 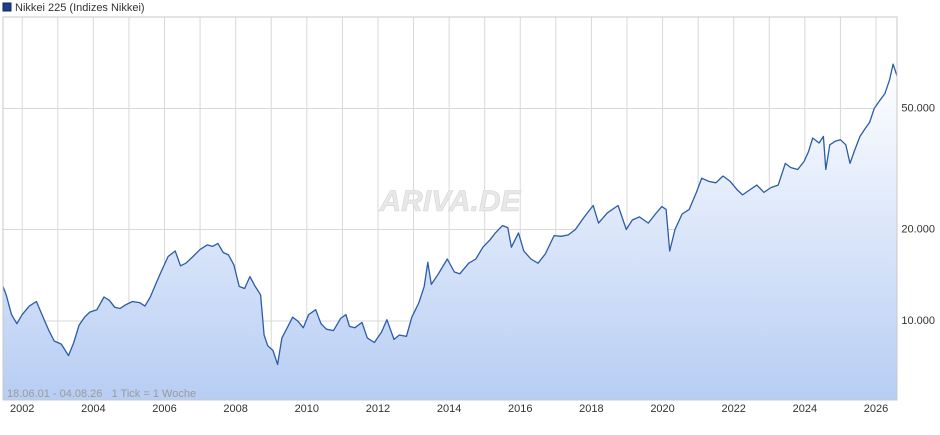 I want to click on x-tick-label: 2014, so click(x=449, y=409).